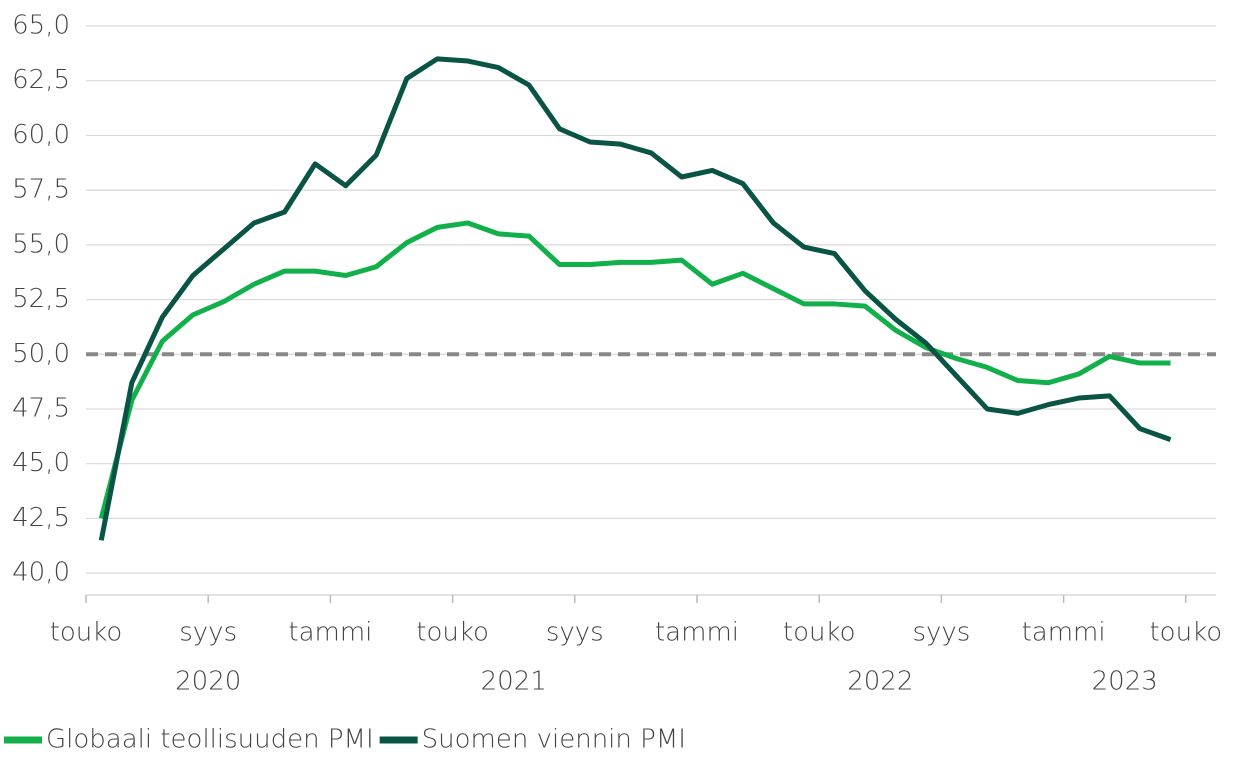  I want to click on y-tick-label: 50,0, so click(41, 354).